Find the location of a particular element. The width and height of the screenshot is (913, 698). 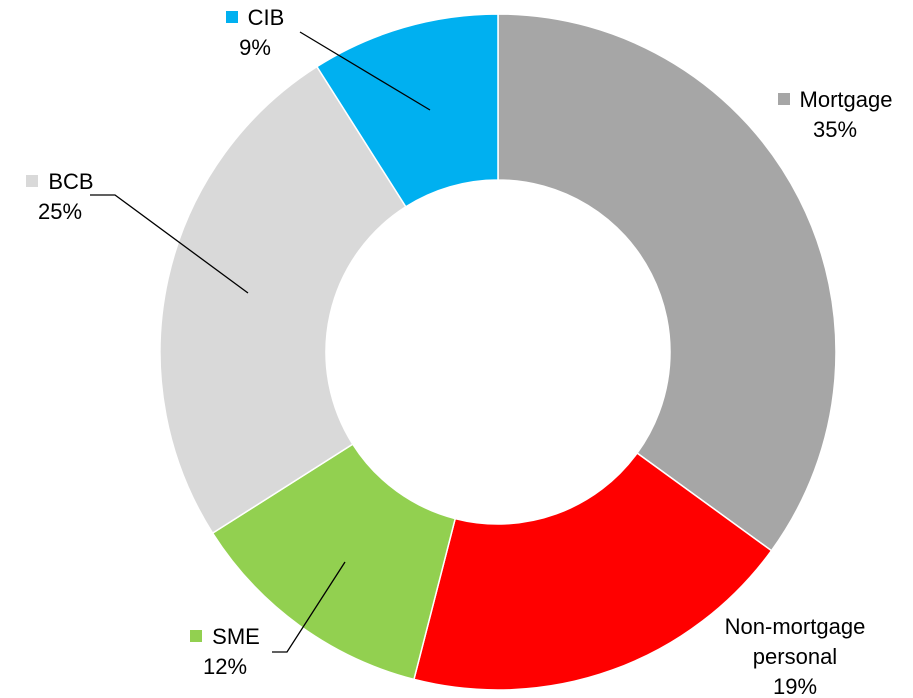

value-label: 12% is located at coordinates (225, 666).